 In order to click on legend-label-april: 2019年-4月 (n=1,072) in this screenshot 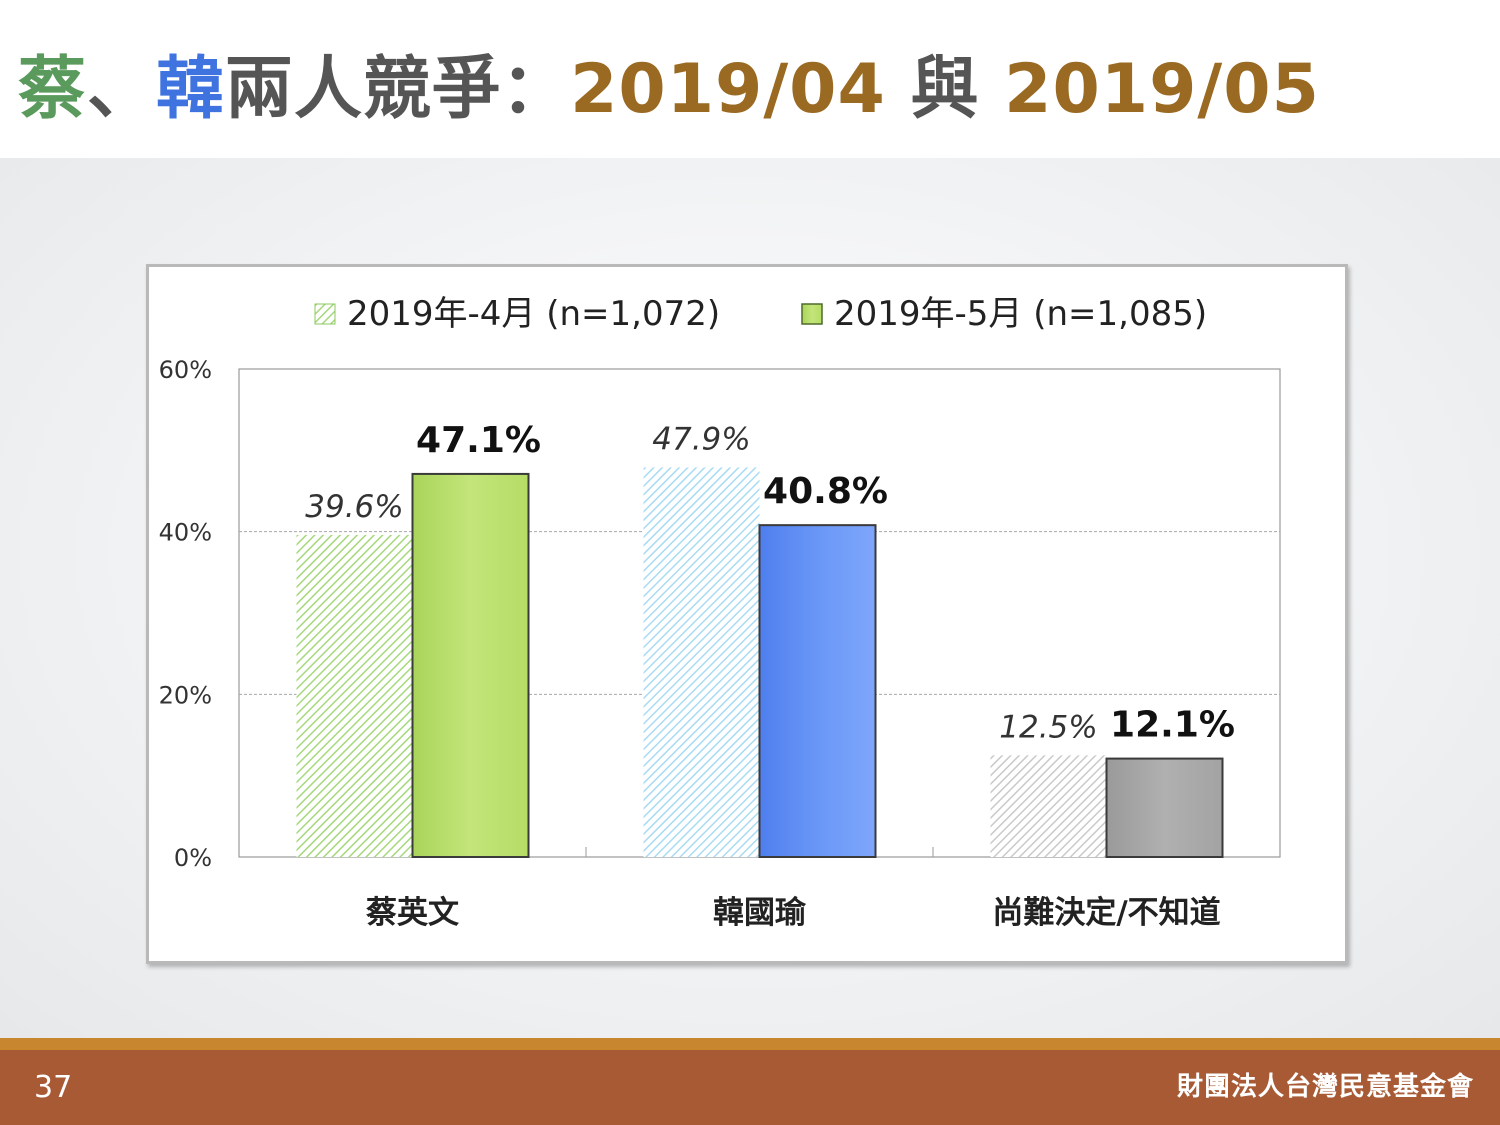, I will do `click(533, 314)`.